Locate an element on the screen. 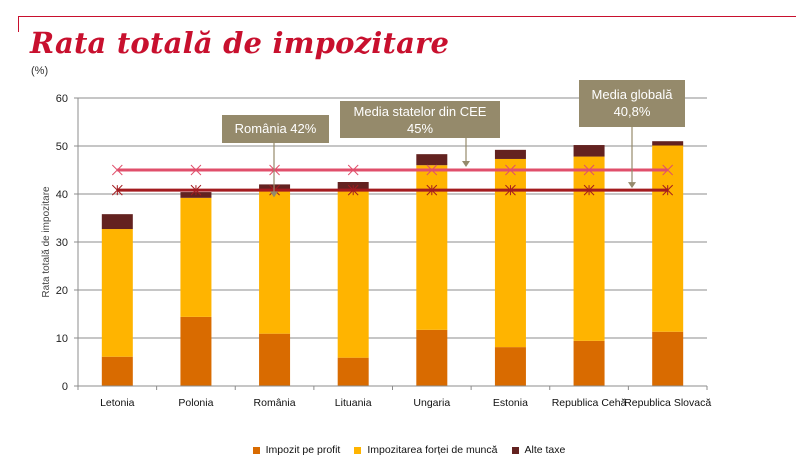 The image size is (812, 476). x-tick-label: Polonia is located at coordinates (195, 403).